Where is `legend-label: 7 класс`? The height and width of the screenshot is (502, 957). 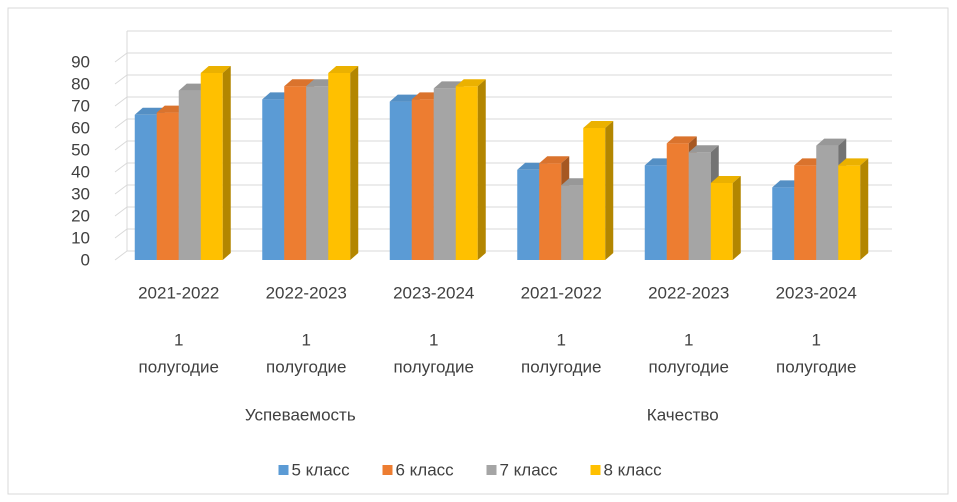 legend-label: 7 класс is located at coordinates (529, 469).